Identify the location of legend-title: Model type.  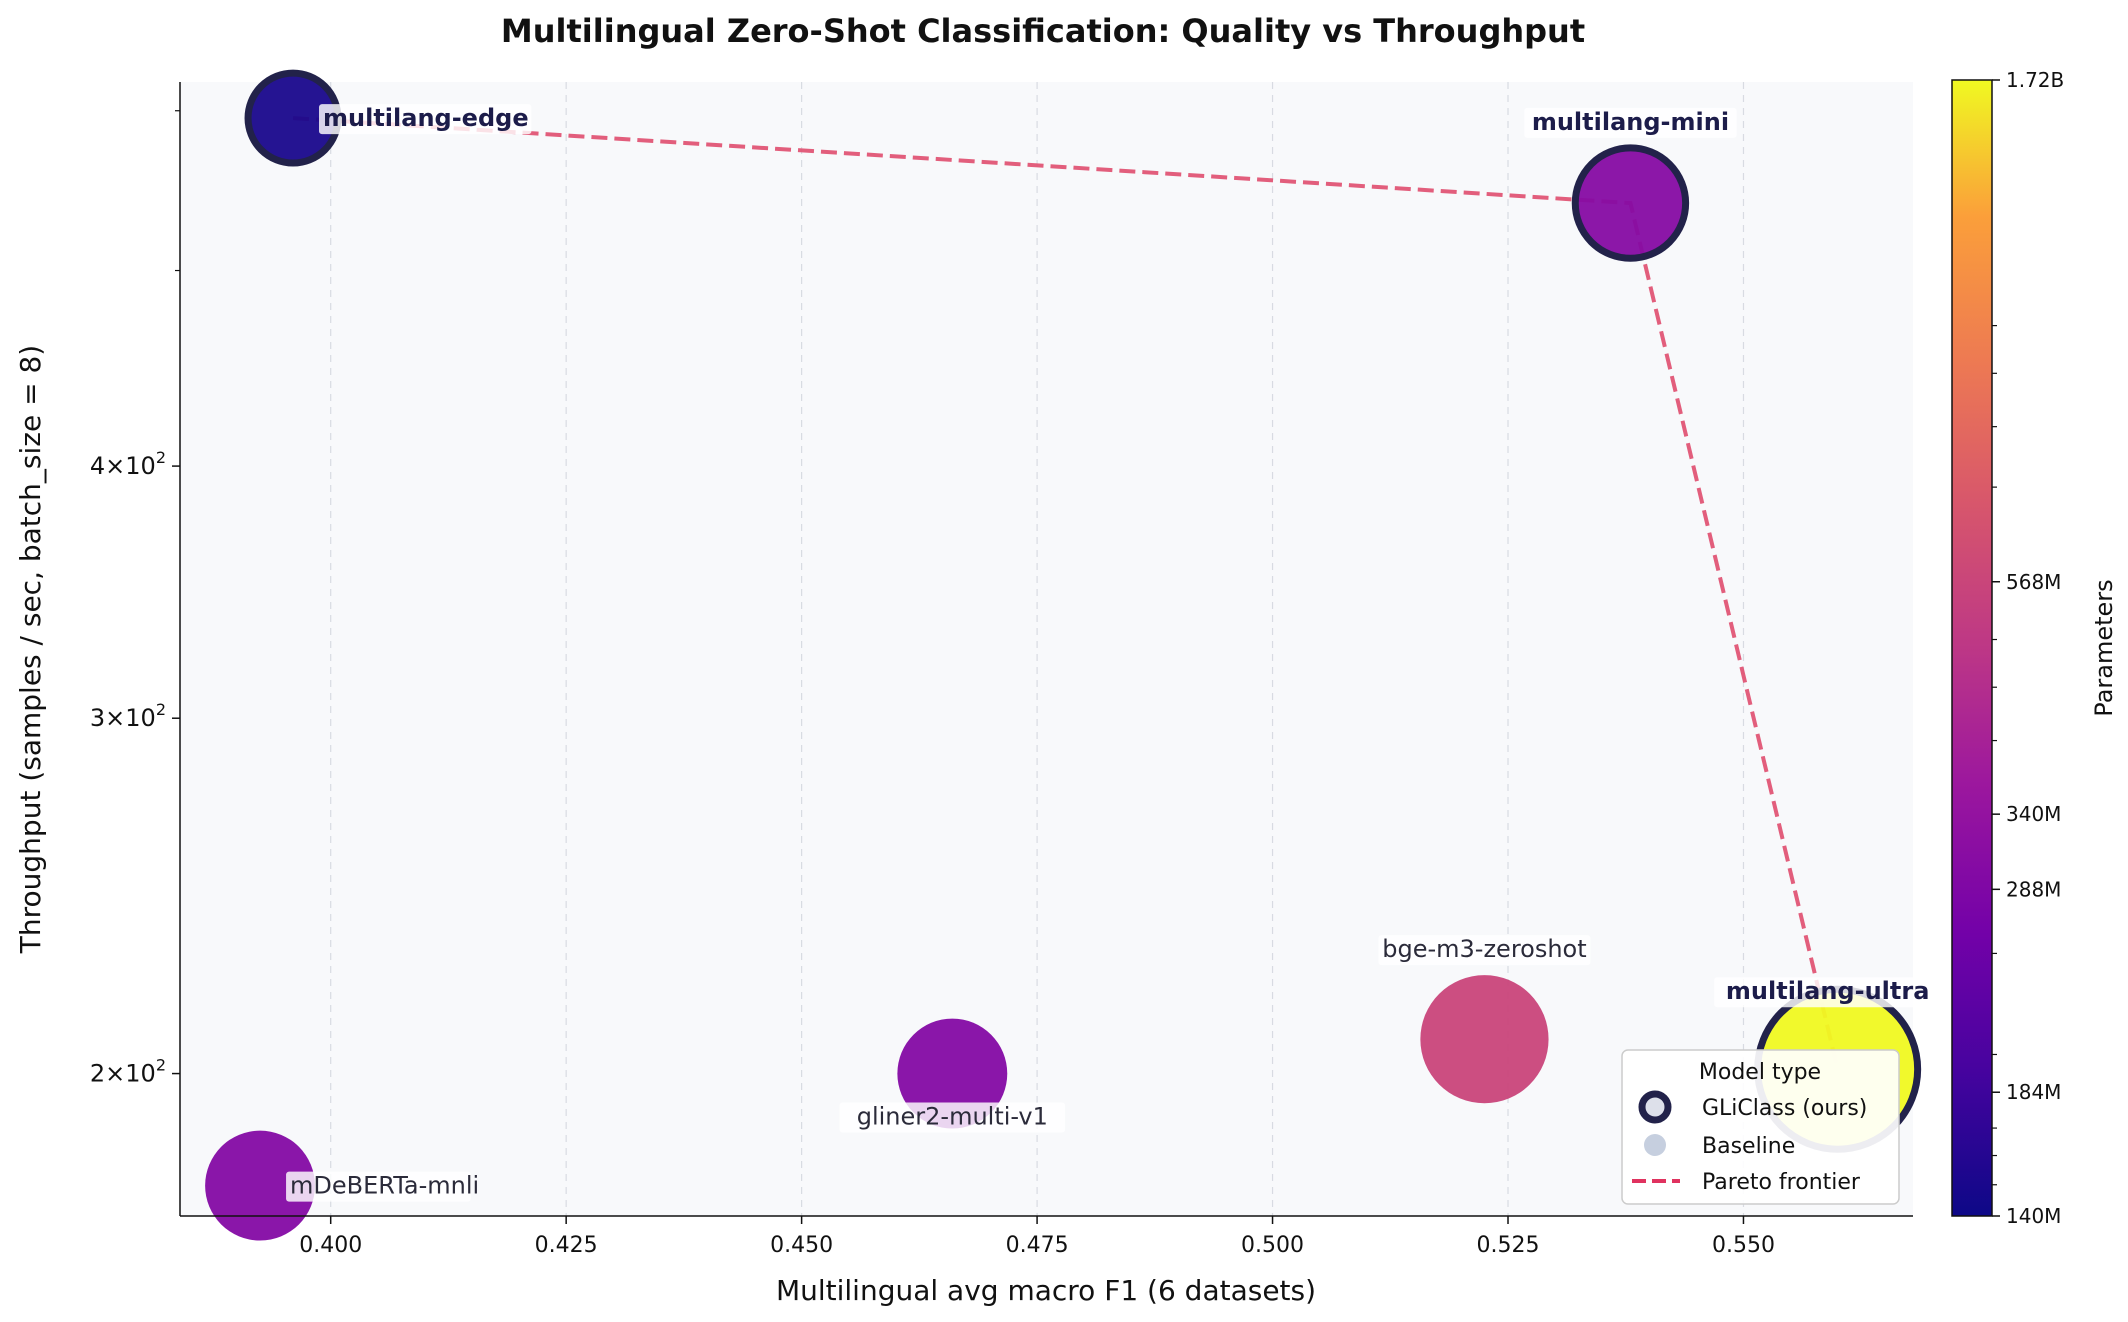
(1760, 1072).